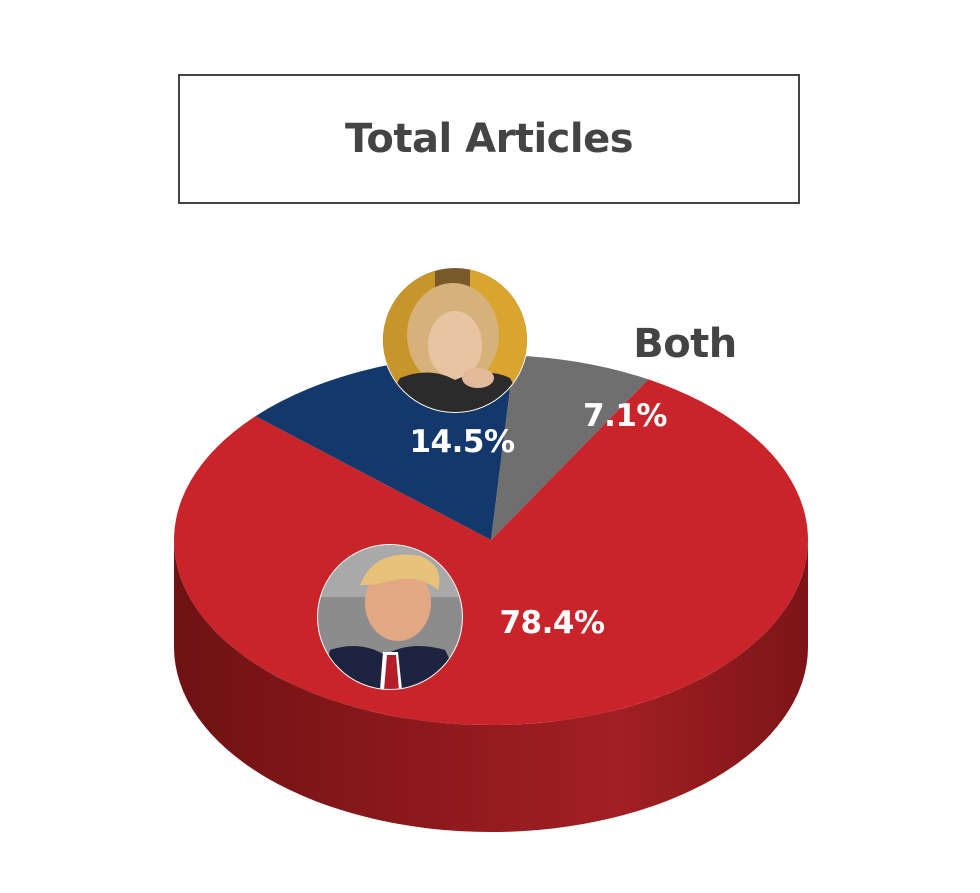 The image size is (980, 893). What do you see at coordinates (390, 617) in the screenshot?
I see `trump-portrait-icon` at bounding box center [390, 617].